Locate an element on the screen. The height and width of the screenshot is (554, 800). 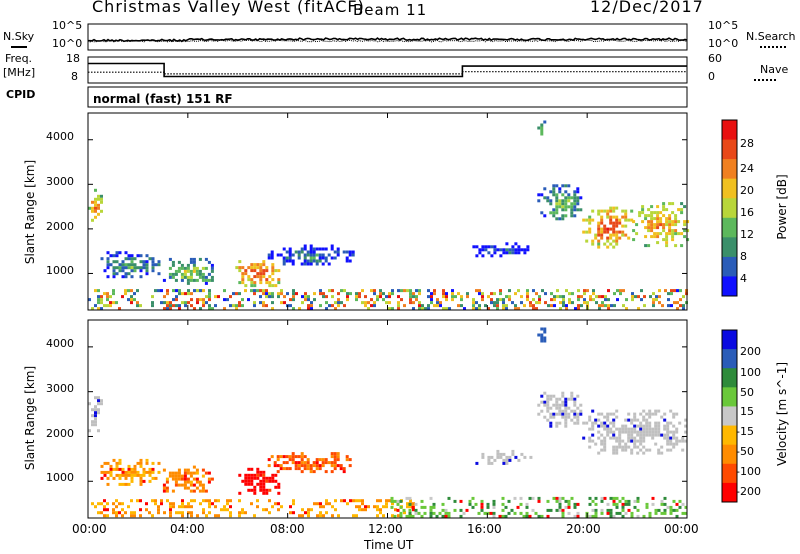
n-sky-label: N.Sky is located at coordinates (19, 36).